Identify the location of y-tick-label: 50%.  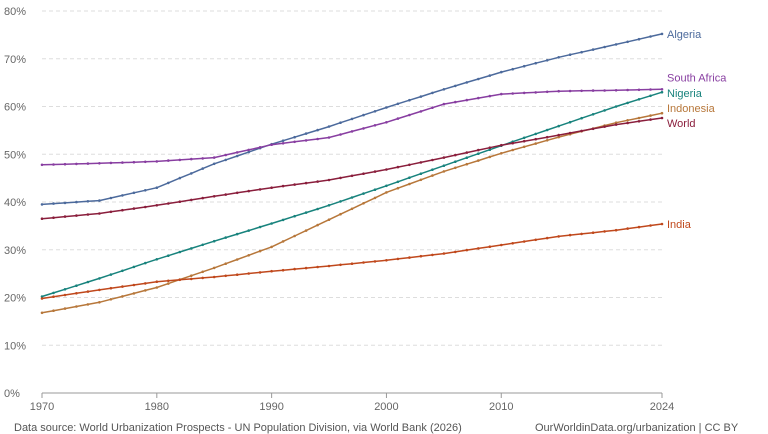
(15, 155).